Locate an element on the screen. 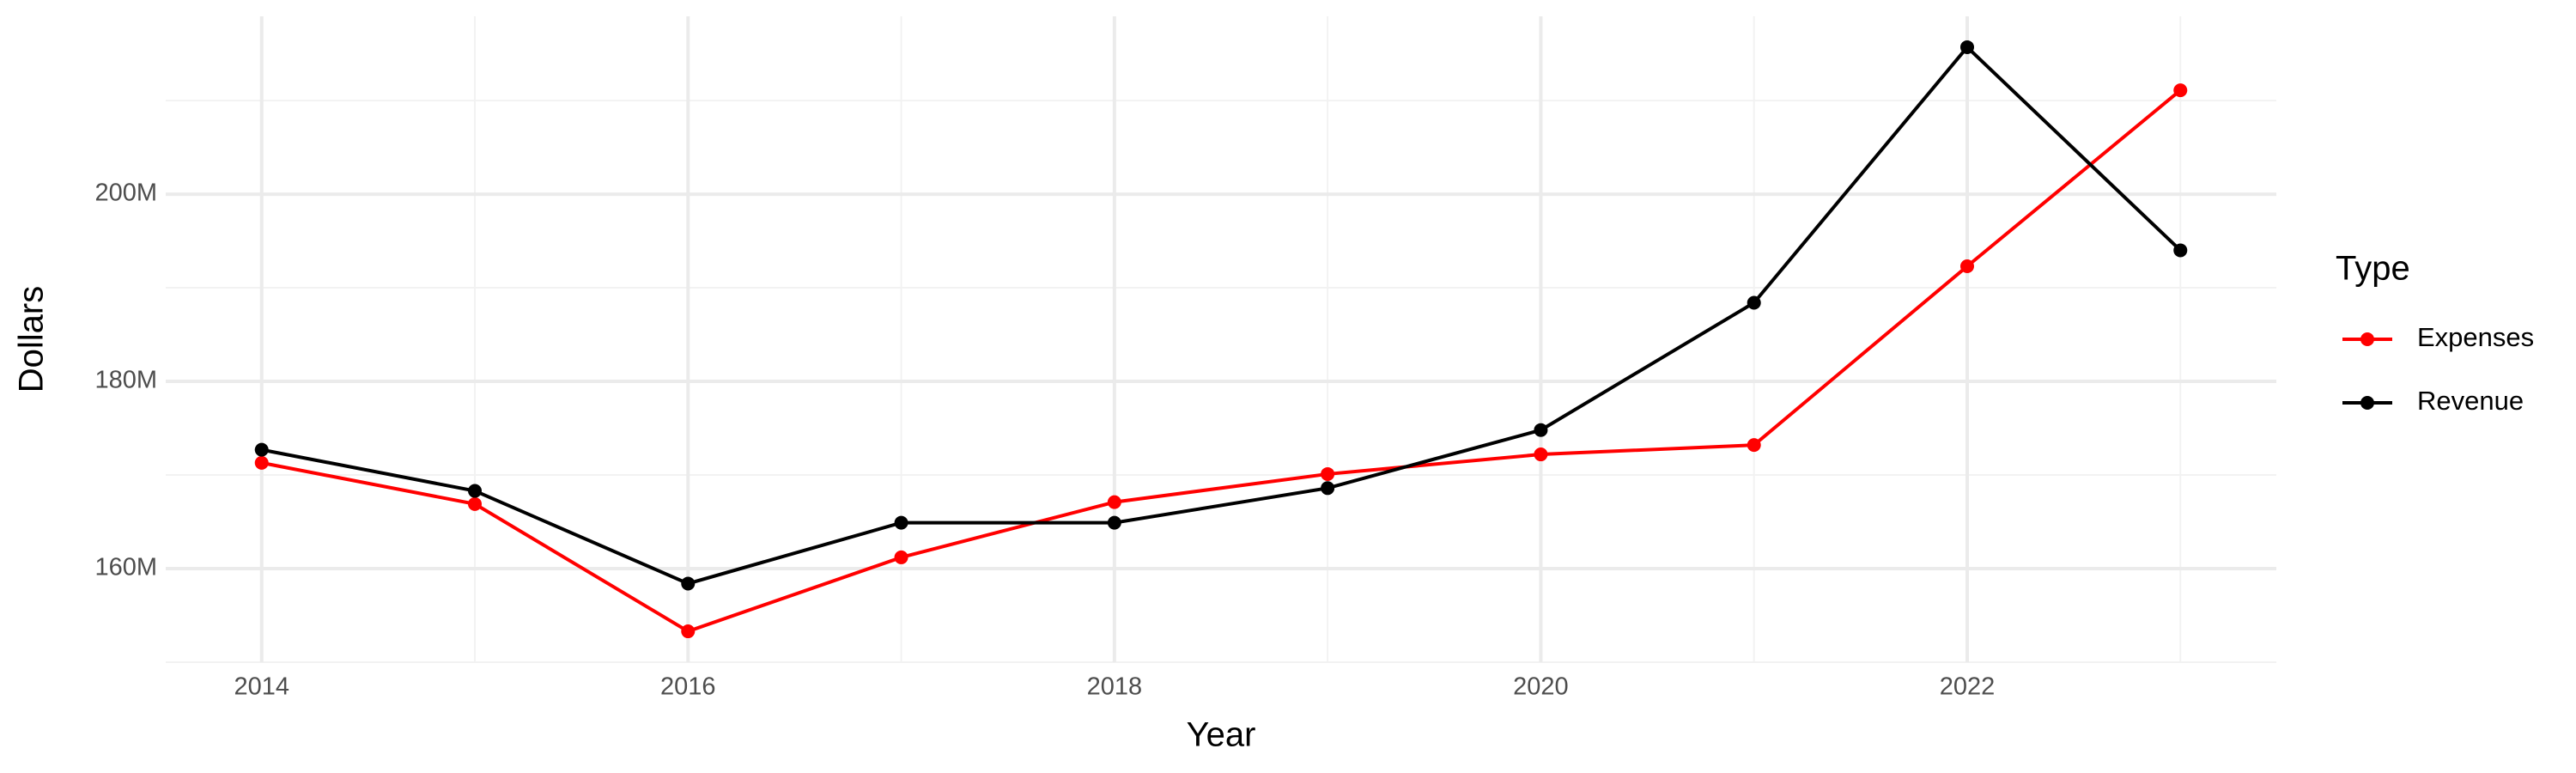 The height and width of the screenshot is (773, 2576). y-axis-title: Dollars is located at coordinates (32, 339).